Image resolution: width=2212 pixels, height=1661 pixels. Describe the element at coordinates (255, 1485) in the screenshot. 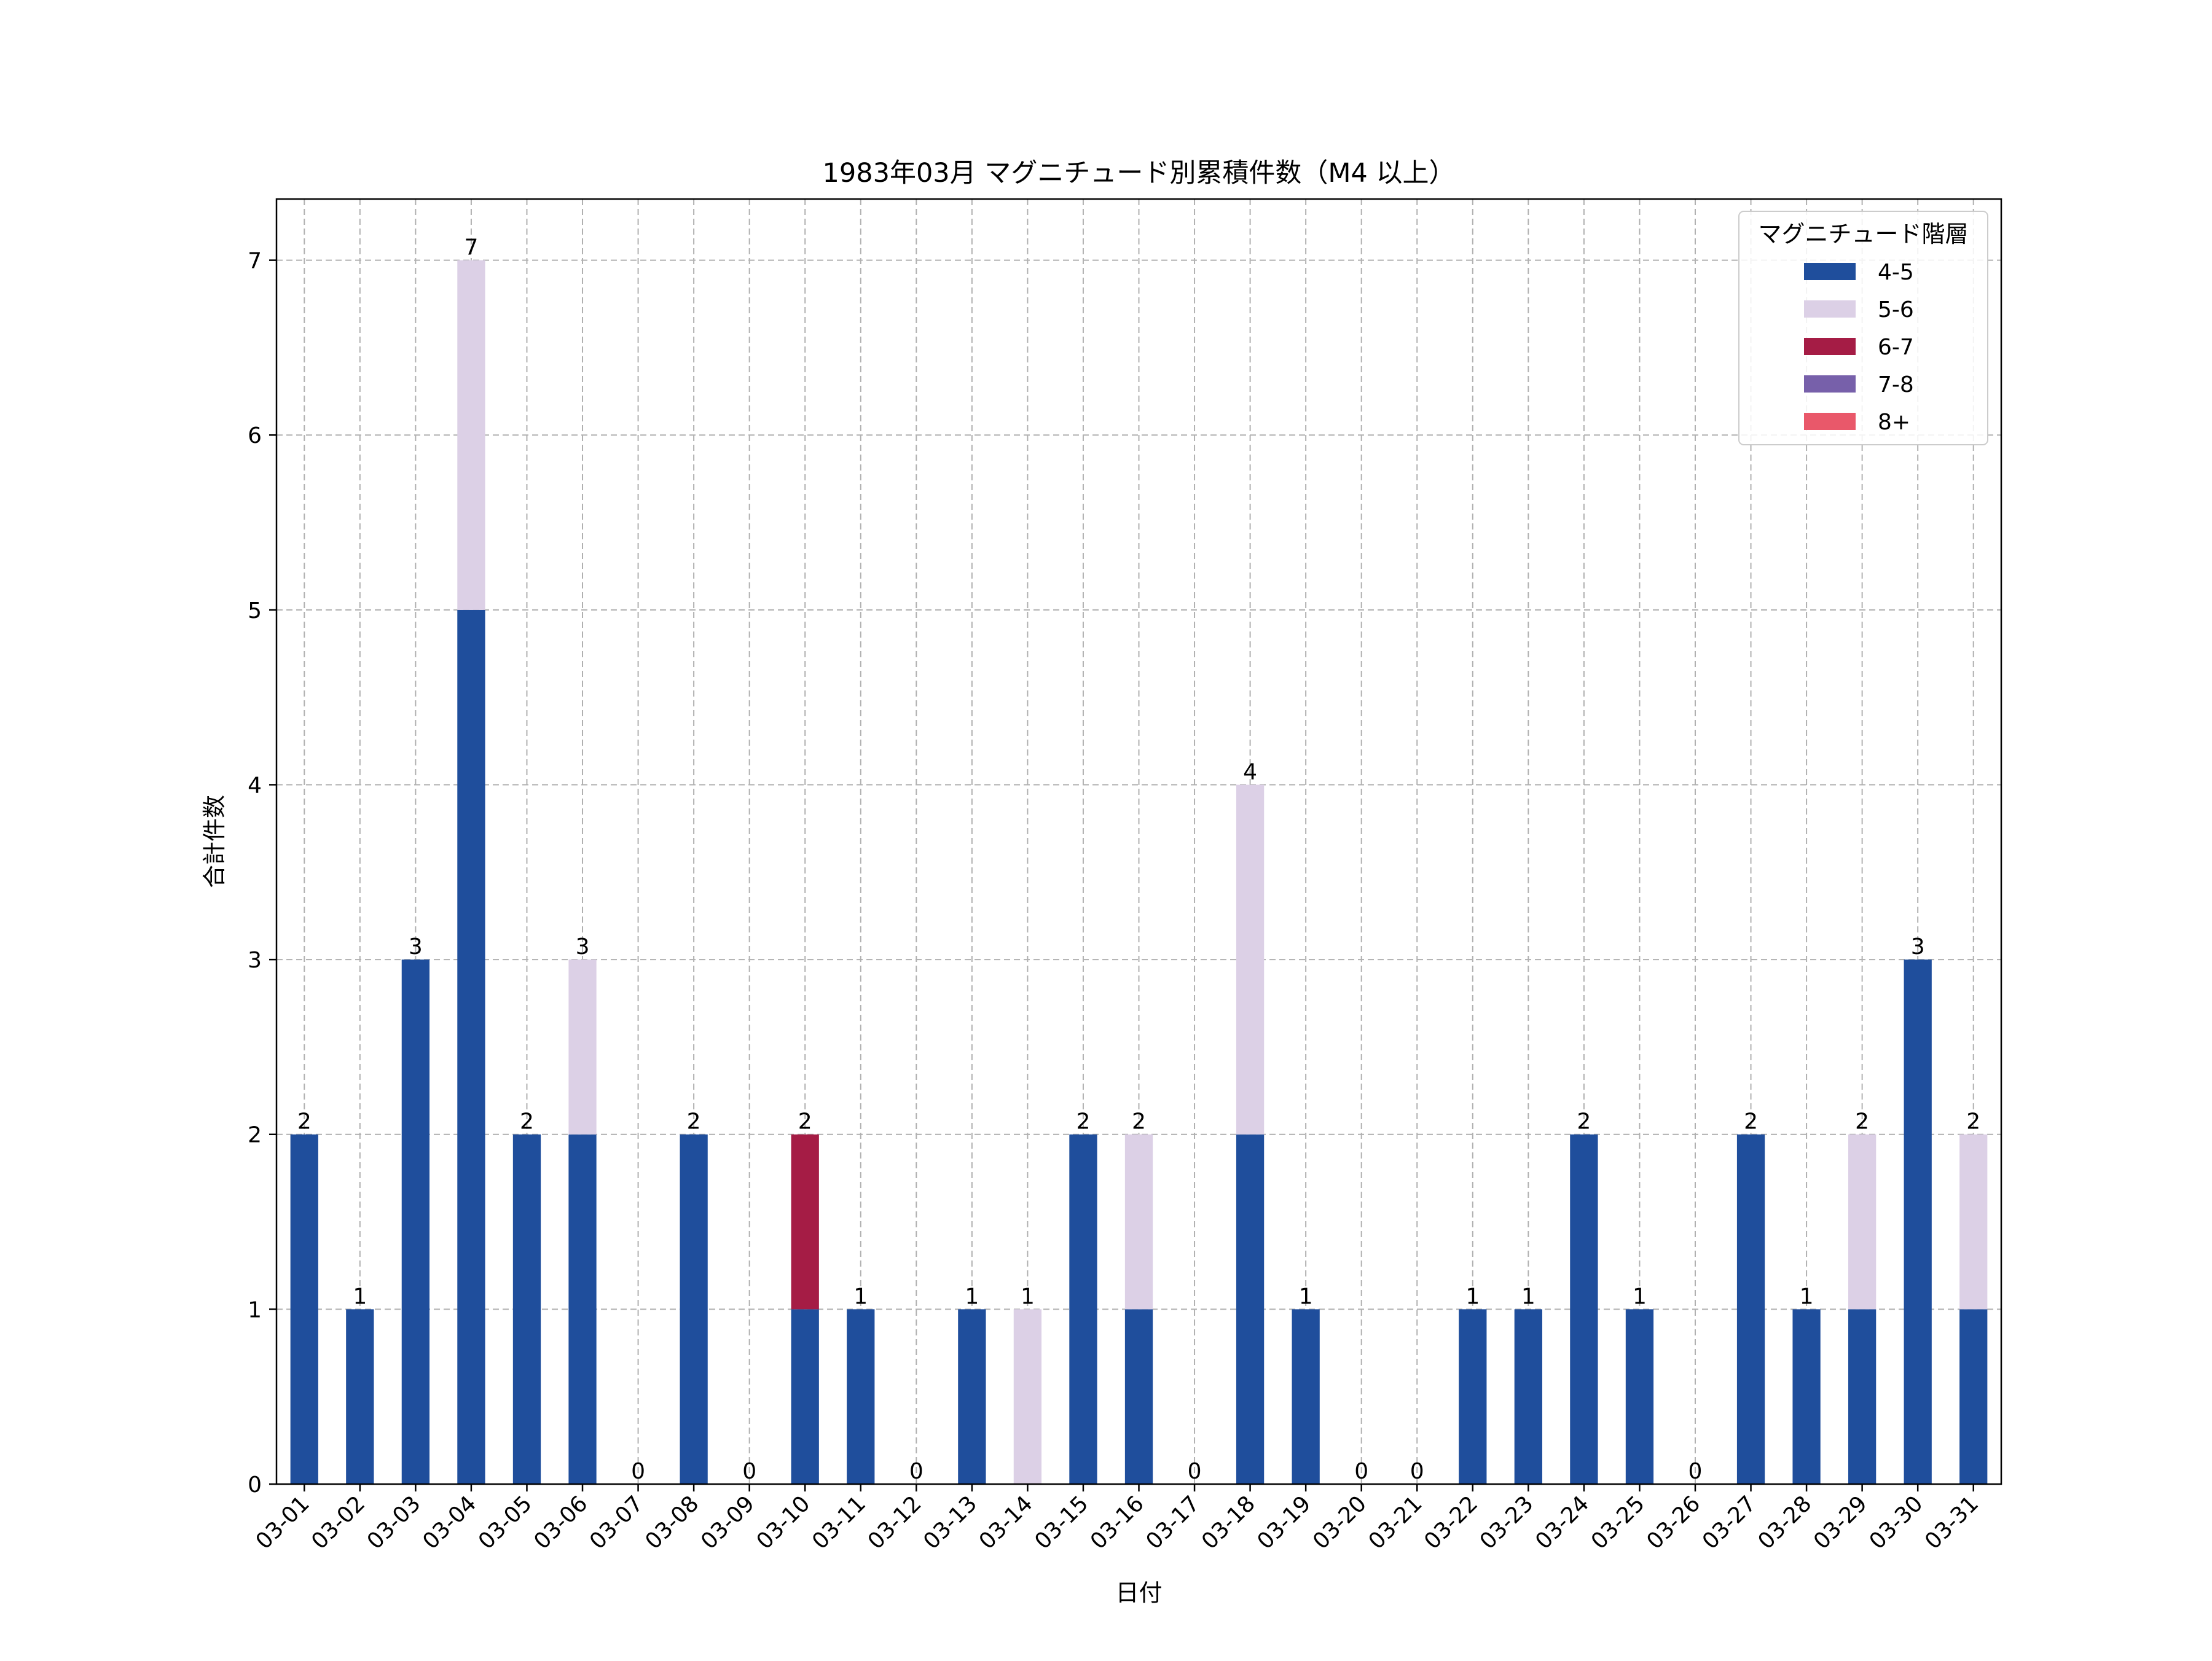

I see `y-tick-label: 0` at that location.